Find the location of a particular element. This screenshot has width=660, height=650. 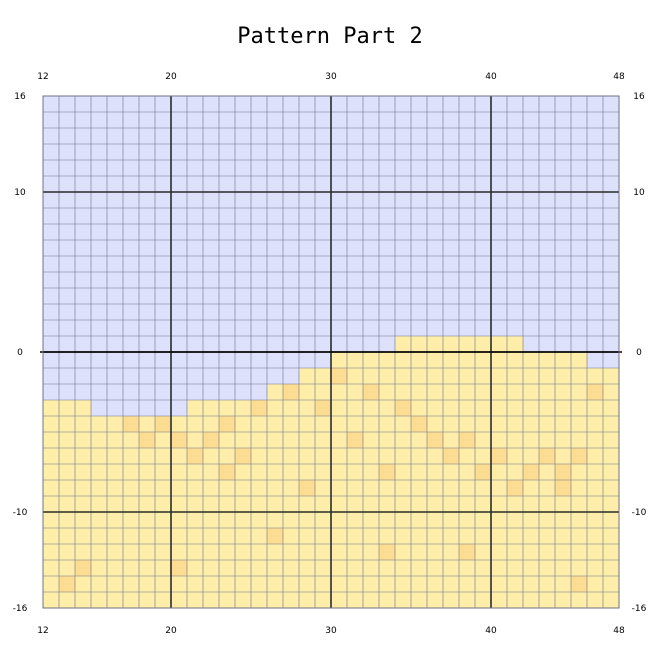

x-tick-label-top: 48 is located at coordinates (619, 77).